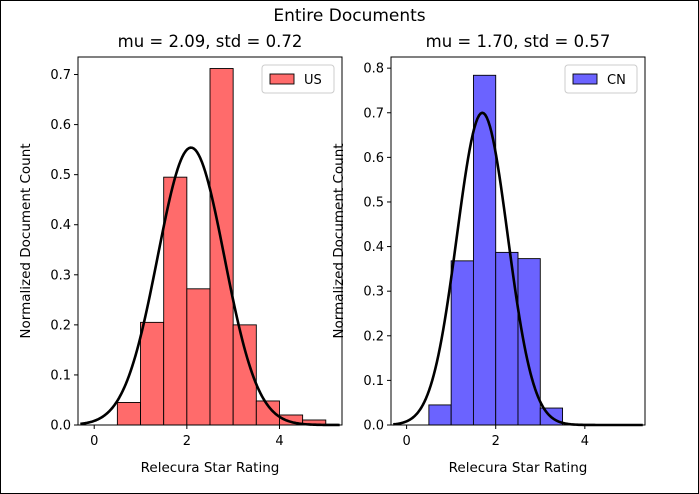 This screenshot has width=699, height=494. Describe the element at coordinates (518, 41) in the screenshot. I see `panel-title: mu = 1.70, std = 0.57` at that location.